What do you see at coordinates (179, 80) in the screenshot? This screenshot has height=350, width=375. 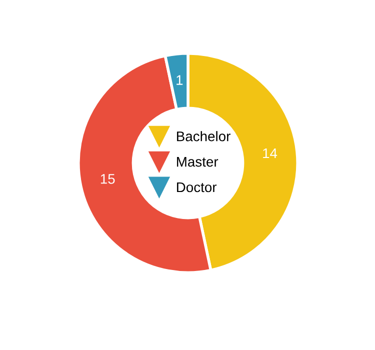 I see `data-label: 1` at bounding box center [179, 80].